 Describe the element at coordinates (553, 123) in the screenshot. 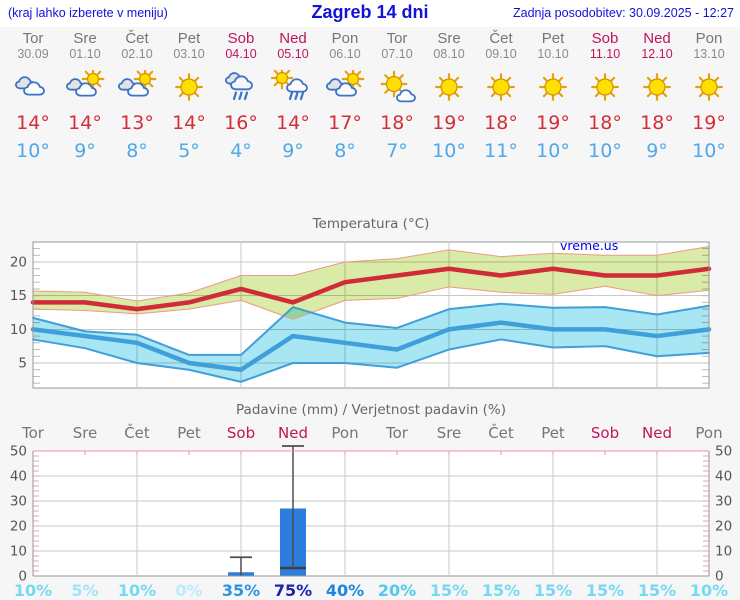

I see `day-high-temp: 19°` at that location.